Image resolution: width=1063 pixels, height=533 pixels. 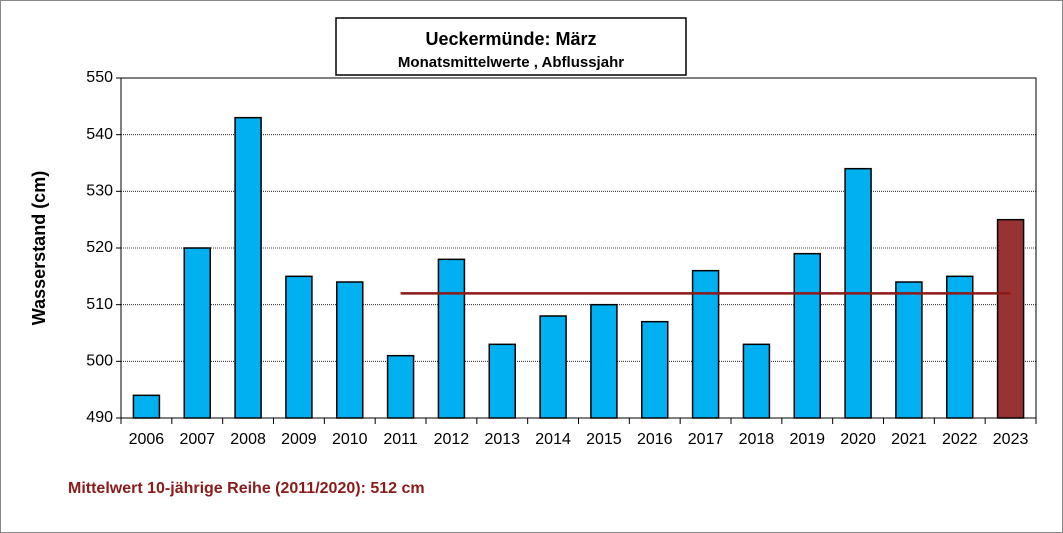 I want to click on y-tick-label: 550, so click(x=99, y=77).